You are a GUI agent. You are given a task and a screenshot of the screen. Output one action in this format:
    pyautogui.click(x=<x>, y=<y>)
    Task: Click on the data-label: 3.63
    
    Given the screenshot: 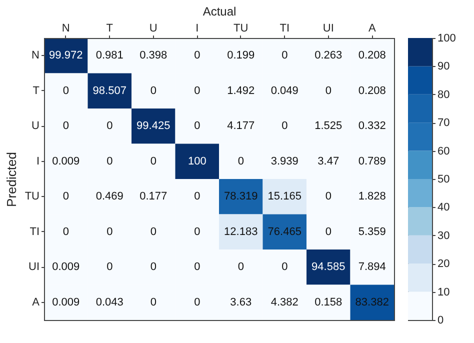 What is the action you would take?
    pyautogui.click(x=241, y=302)
    